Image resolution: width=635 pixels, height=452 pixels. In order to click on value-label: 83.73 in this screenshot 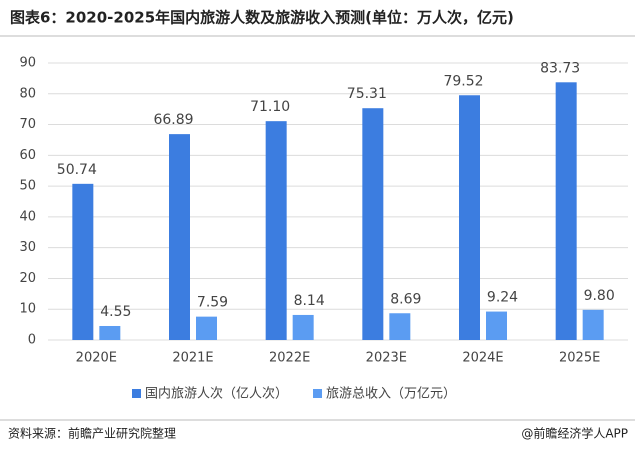, I will do `click(560, 68)`.